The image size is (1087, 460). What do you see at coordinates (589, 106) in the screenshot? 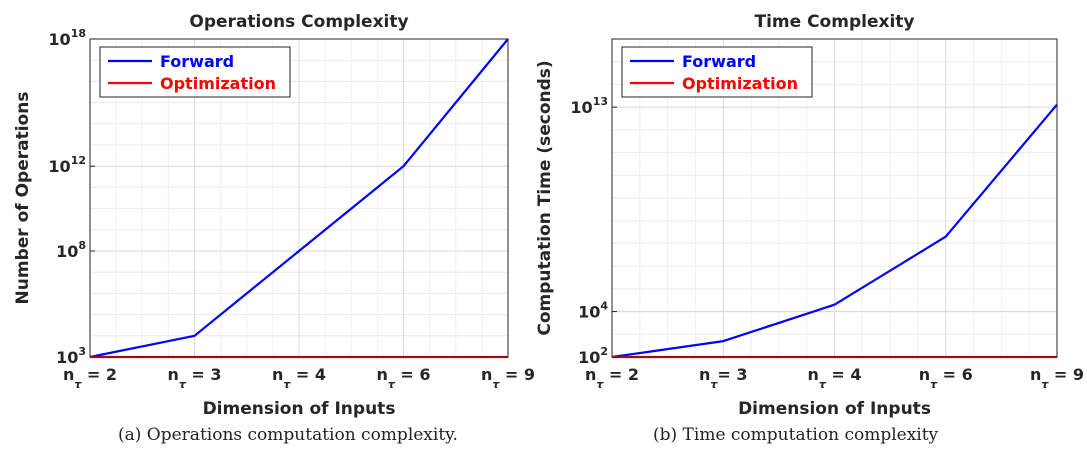
I see `y-tick-label: 1013` at bounding box center [589, 106].